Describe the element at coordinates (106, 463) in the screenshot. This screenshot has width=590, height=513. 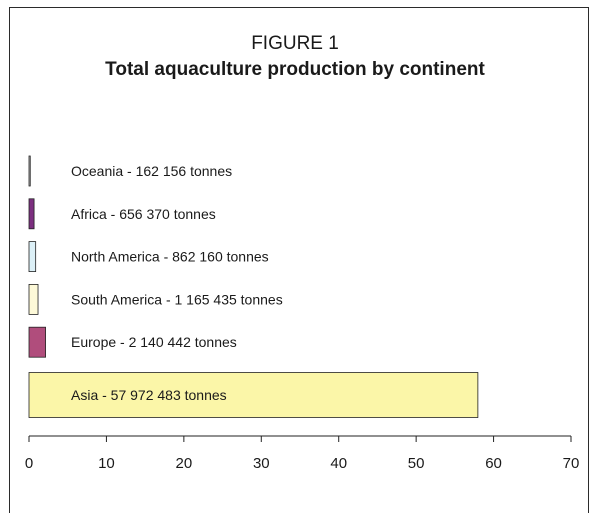
I see `x-tick-label: 10` at that location.